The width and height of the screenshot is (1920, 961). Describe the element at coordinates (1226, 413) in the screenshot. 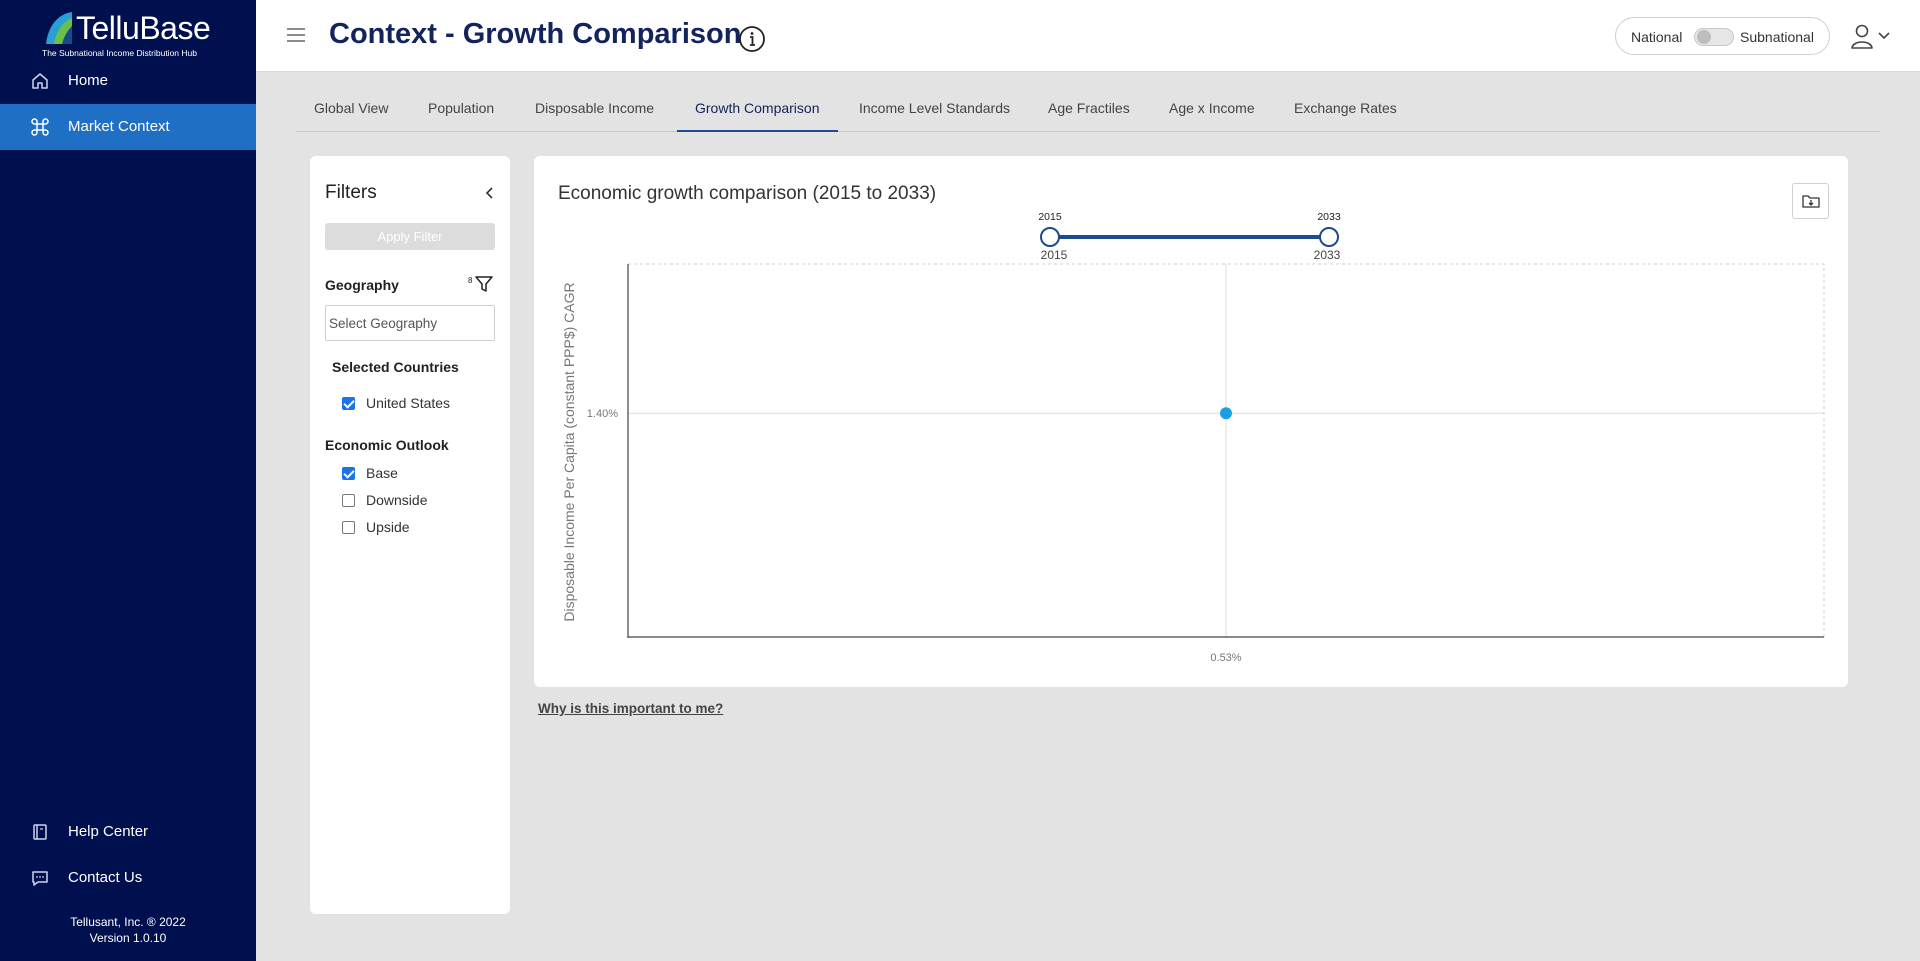

I see `data-point` at that location.